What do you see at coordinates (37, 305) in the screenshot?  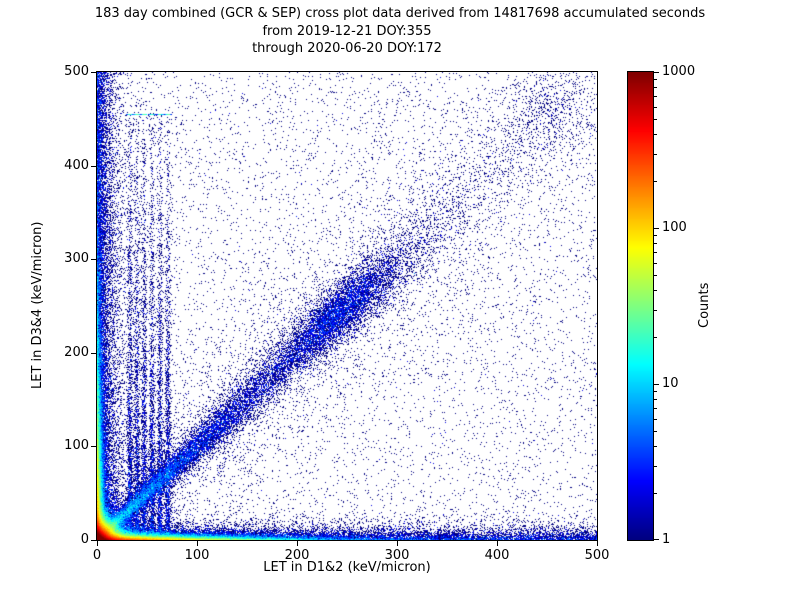 I see `y-axis-label: LET in D3&4 (keV/micron)` at bounding box center [37, 305].